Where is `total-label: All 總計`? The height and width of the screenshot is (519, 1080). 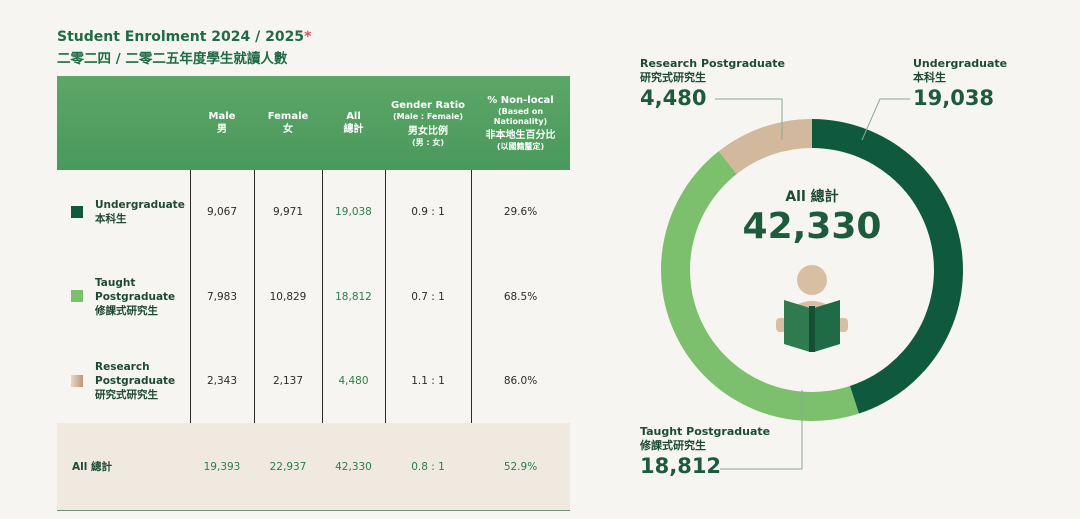
total-label: All 總計 is located at coordinates (92, 467).